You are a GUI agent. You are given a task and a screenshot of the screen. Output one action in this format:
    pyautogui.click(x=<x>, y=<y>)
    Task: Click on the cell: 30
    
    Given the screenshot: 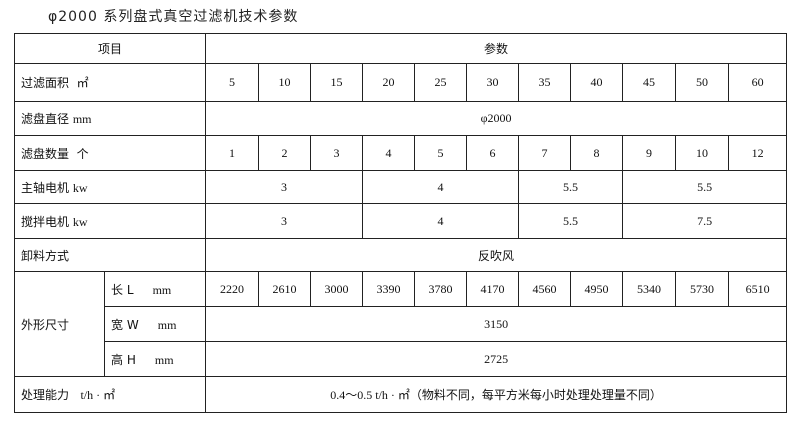 What is the action you would take?
    pyautogui.click(x=493, y=82)
    